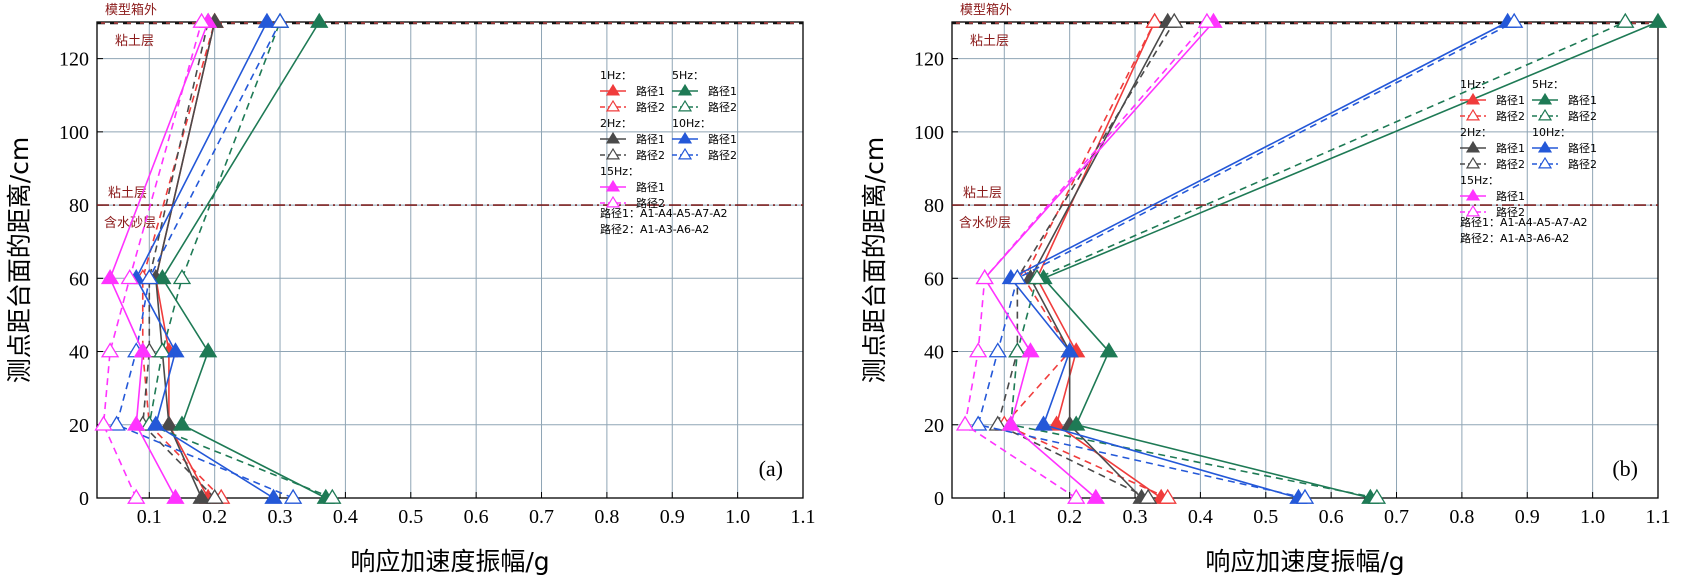  What do you see at coordinates (1658, 517) in the screenshot?
I see `x-tick-label: 1.1` at bounding box center [1658, 517].